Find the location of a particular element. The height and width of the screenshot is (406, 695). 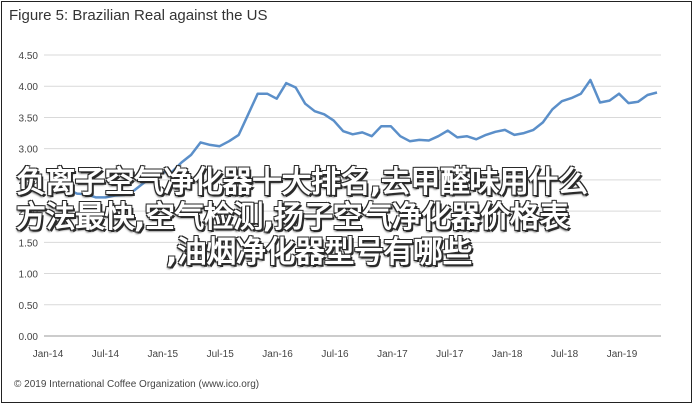

y-tick-label: 3.50 is located at coordinates (29, 118).